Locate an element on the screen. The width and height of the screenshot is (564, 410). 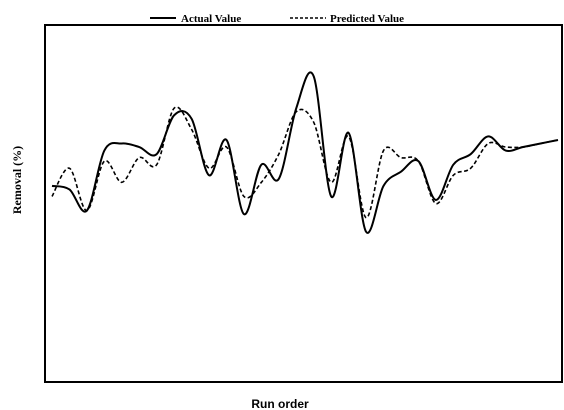
y-axis-label: Removal (%) is located at coordinates (17, 180).